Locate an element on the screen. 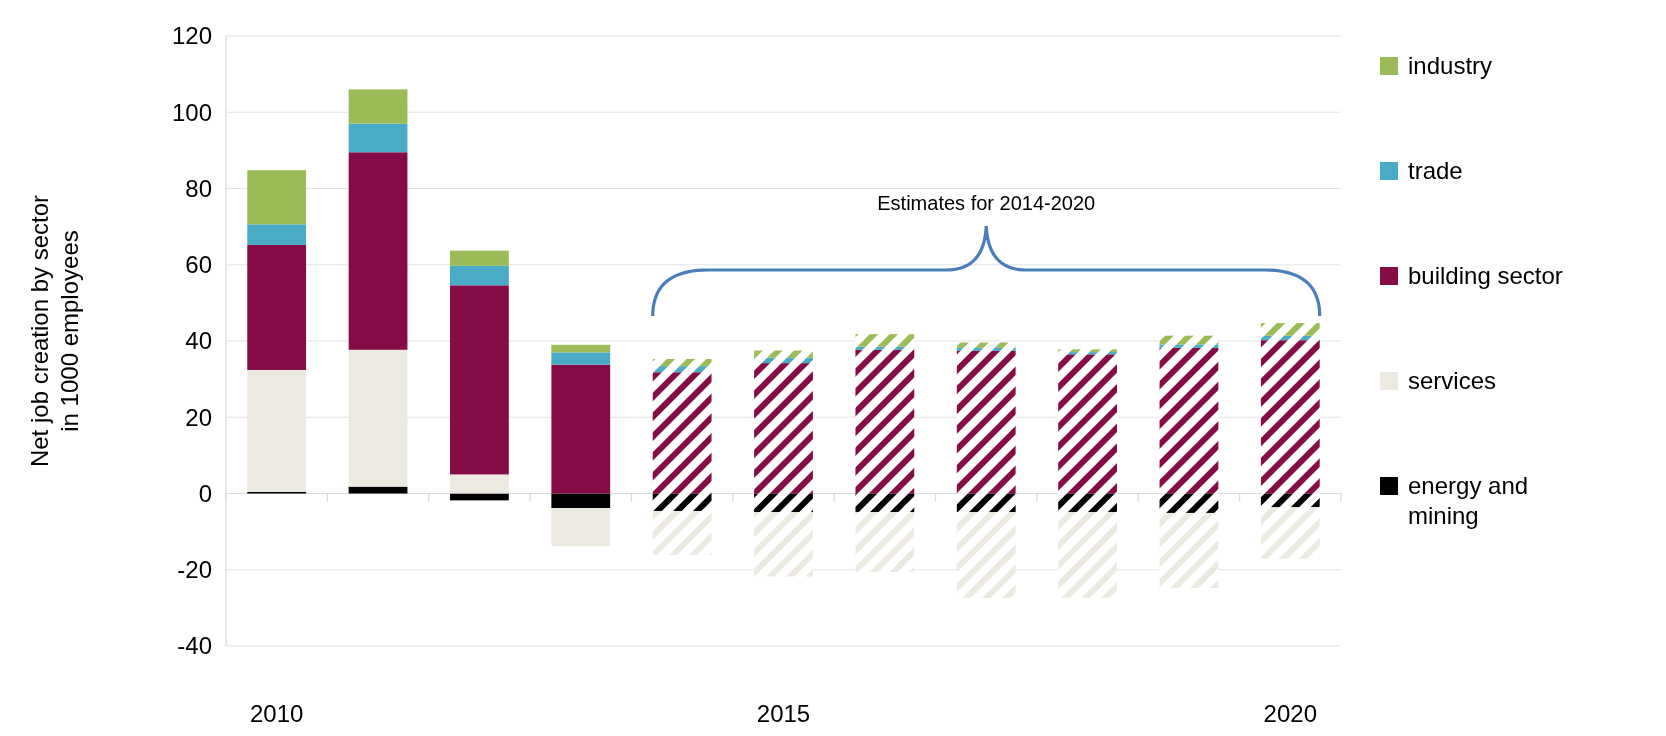 This screenshot has width=1666, height=736. y-tick-label: 80 is located at coordinates (198, 188).